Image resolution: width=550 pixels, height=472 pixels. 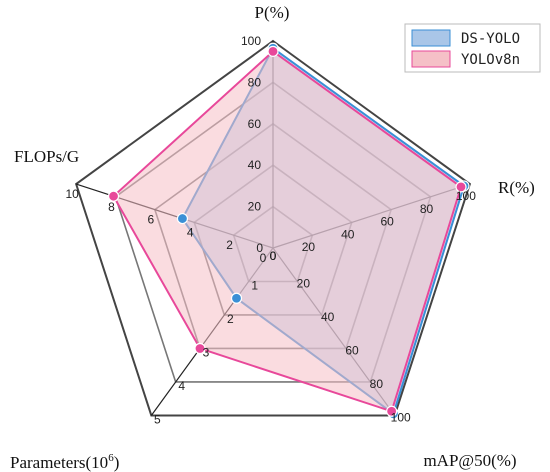 What do you see at coordinates (490, 60) in the screenshot?
I see `legend-label-yolov8n: YOLOv8n` at bounding box center [490, 60].